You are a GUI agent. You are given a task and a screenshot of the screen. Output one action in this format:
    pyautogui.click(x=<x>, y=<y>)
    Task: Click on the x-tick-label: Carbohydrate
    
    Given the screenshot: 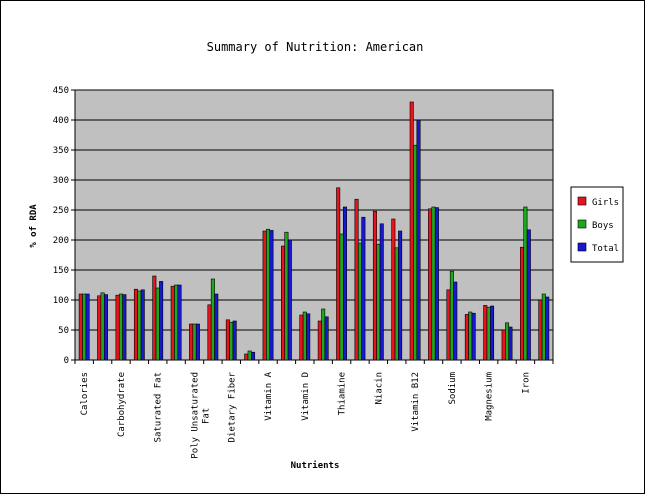 What is the action you would take?
    pyautogui.click(x=122, y=404)
    